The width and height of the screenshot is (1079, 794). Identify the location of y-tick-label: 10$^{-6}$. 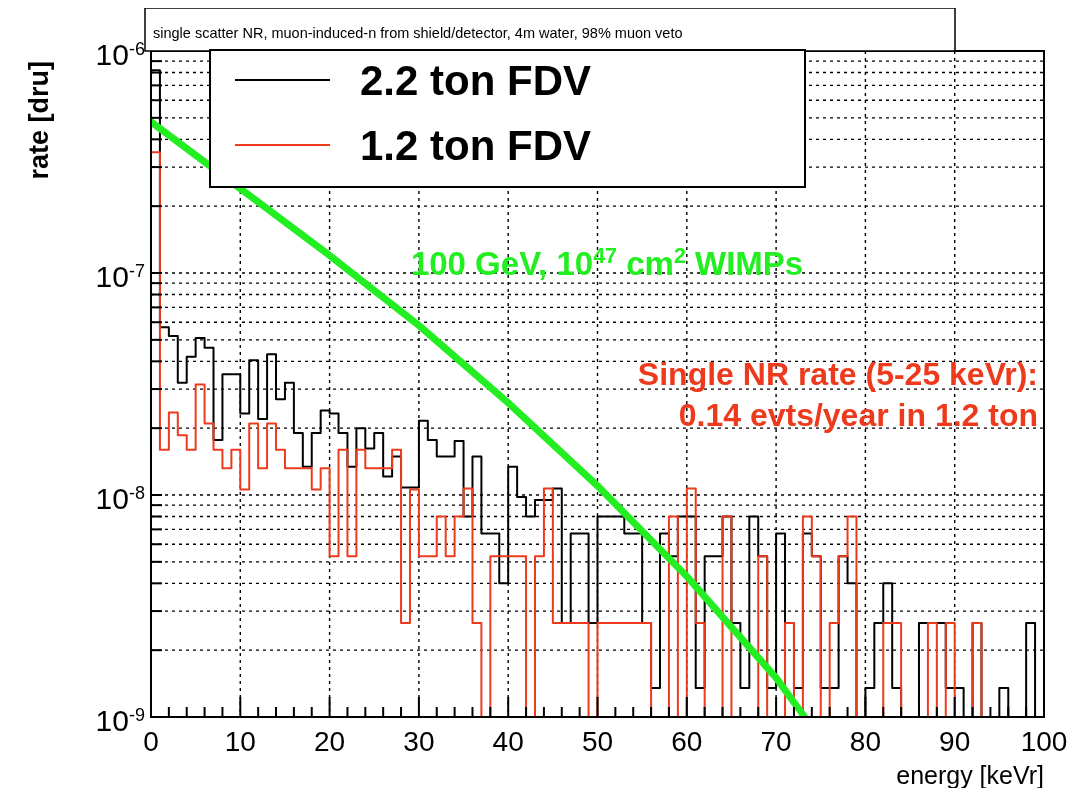
(120, 54).